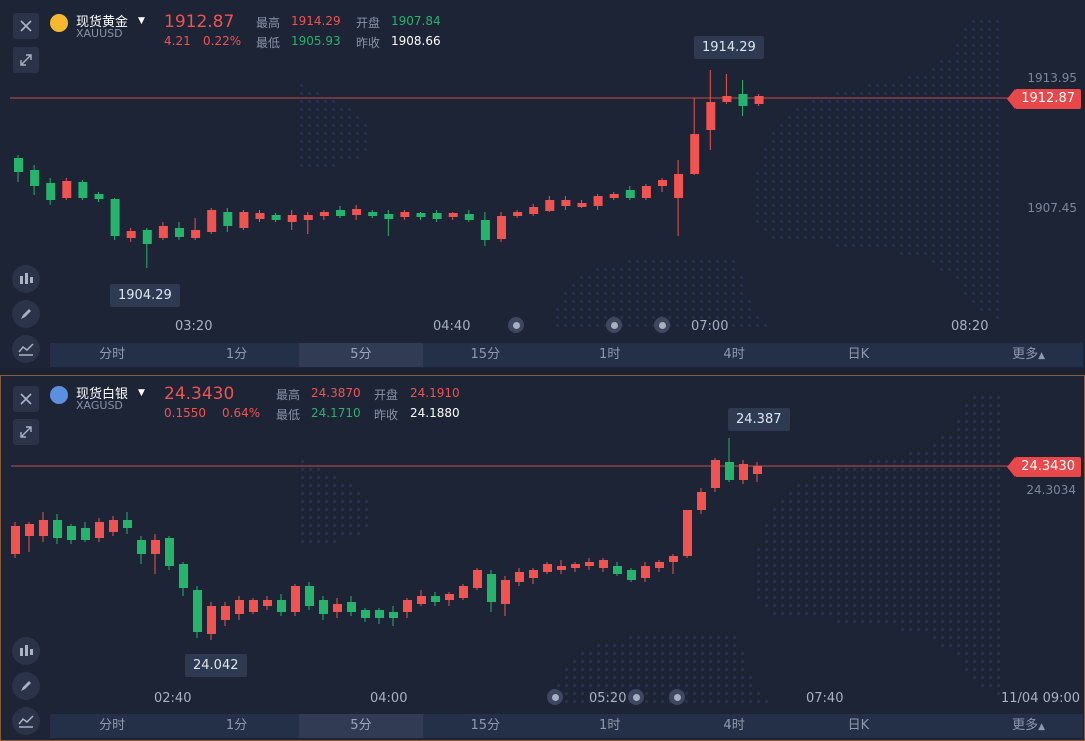 Image resolution: width=1085 pixels, height=741 pixels. I want to click on low-callout: 1904.29, so click(145, 295).